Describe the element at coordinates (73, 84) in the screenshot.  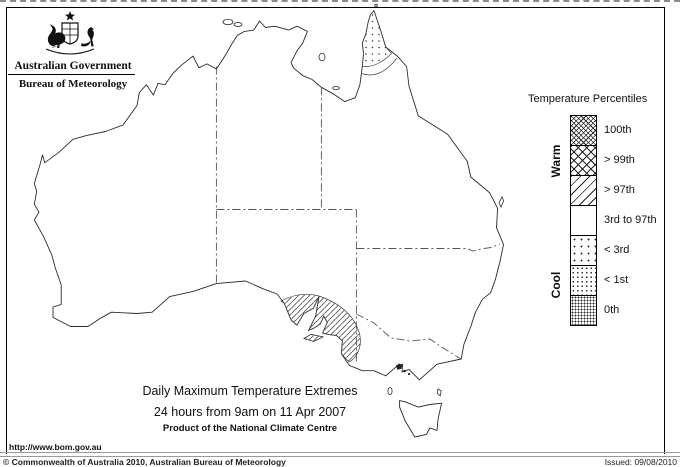
I see `bureau-title: Bureau of Meteorology` at that location.